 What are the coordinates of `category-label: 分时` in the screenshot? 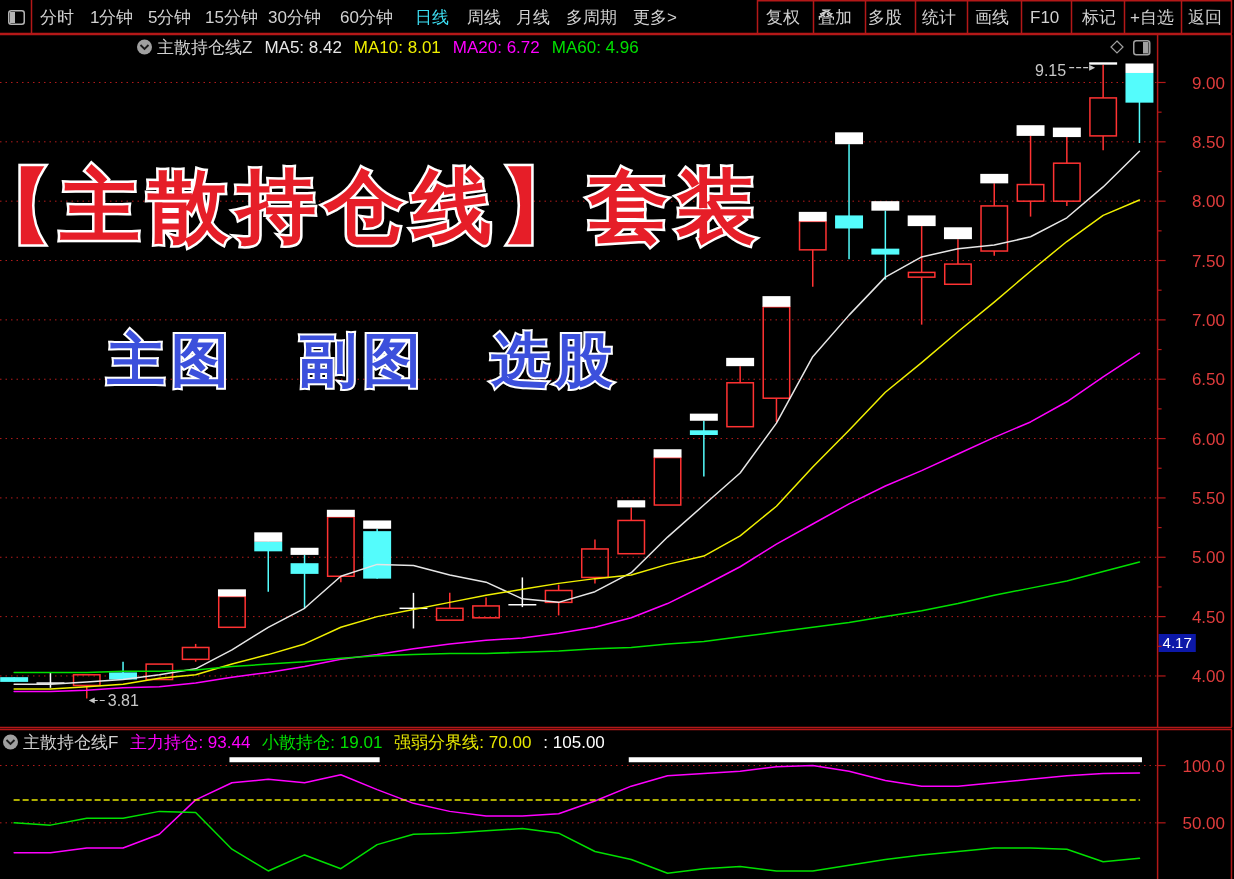 It's located at (57, 17).